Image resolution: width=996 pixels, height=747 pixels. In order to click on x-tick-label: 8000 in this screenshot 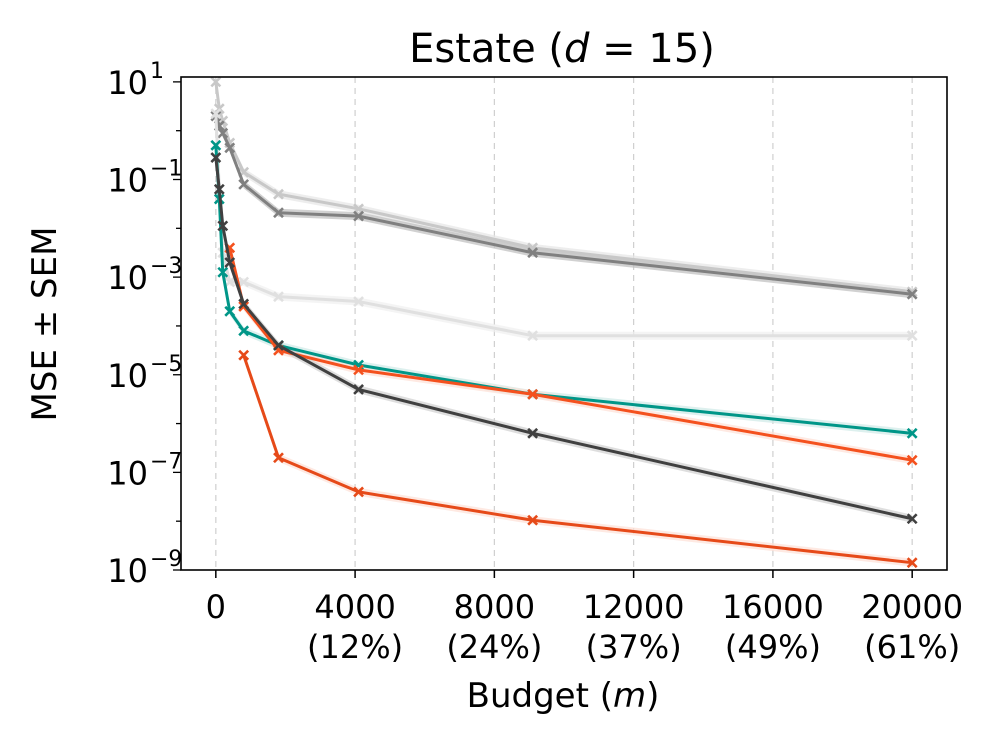, I will do `click(494, 607)`.